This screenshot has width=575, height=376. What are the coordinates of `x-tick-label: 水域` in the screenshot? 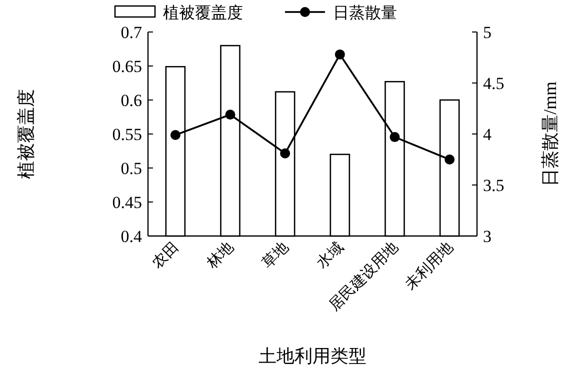 It's located at (330, 255).